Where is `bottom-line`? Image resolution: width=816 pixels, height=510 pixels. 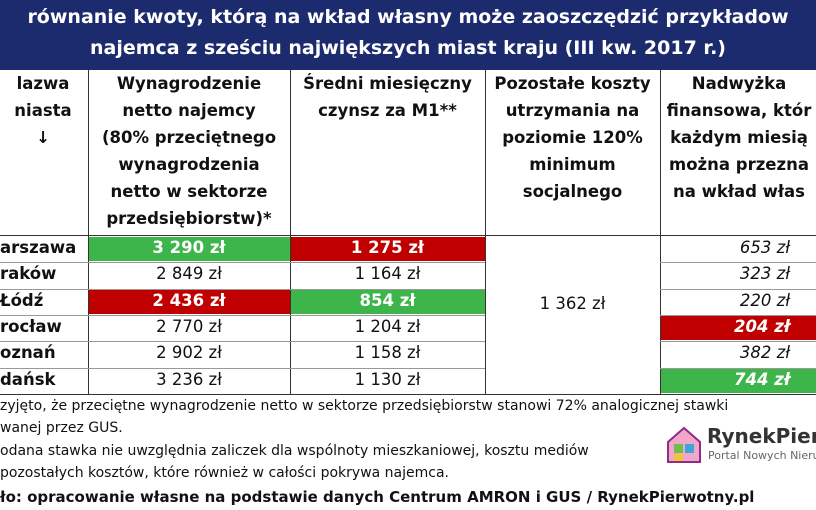 bottom-line is located at coordinates (408, 394).